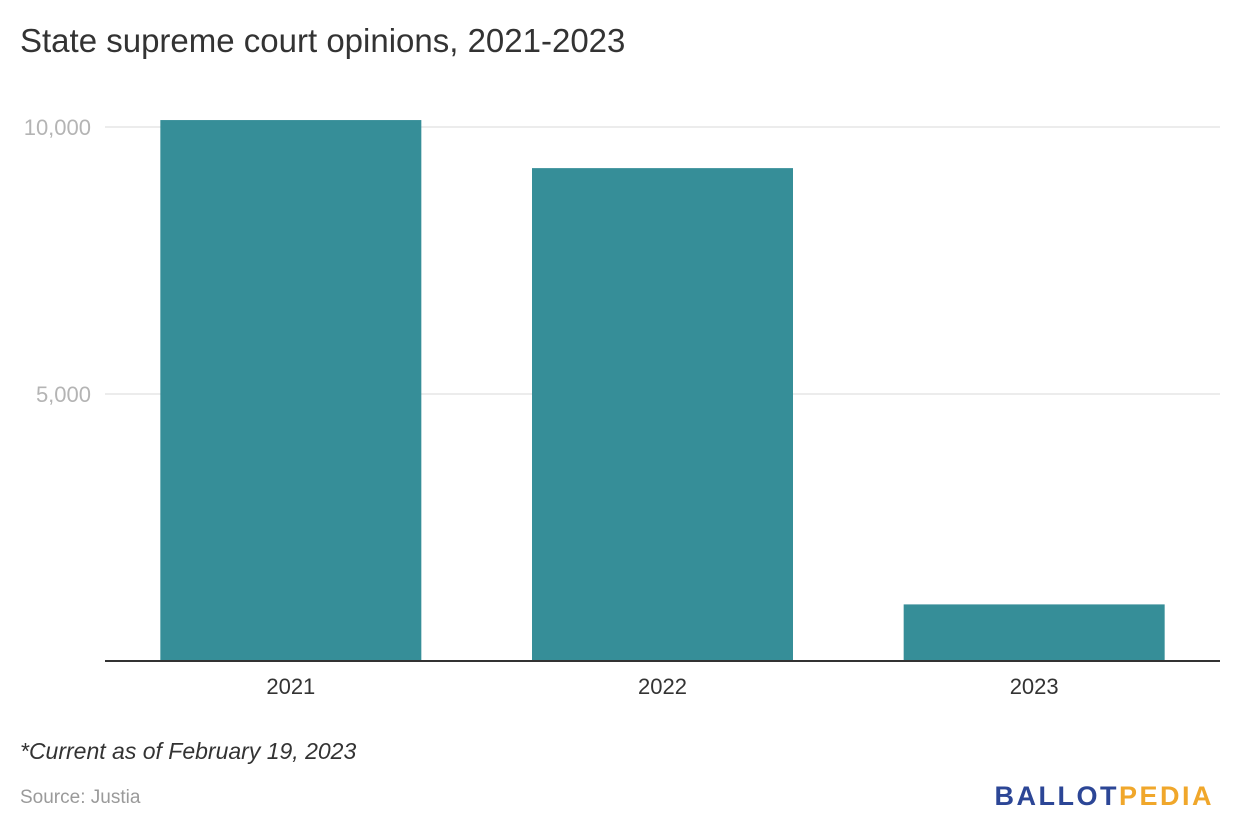 This screenshot has width=1240, height=840. What do you see at coordinates (291, 391) in the screenshot?
I see `bar-2021` at bounding box center [291, 391].